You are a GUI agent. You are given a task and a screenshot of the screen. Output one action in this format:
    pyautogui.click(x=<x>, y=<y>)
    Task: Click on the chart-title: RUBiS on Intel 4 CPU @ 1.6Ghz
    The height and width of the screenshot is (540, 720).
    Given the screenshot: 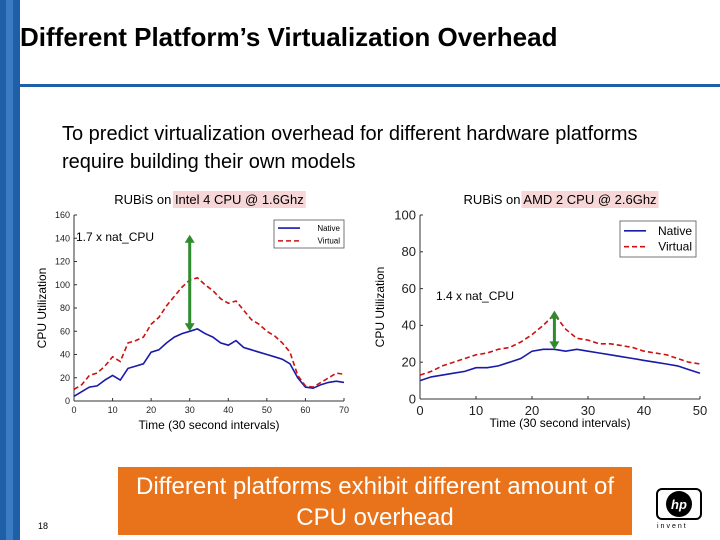 What is the action you would take?
    pyautogui.click(x=209, y=199)
    